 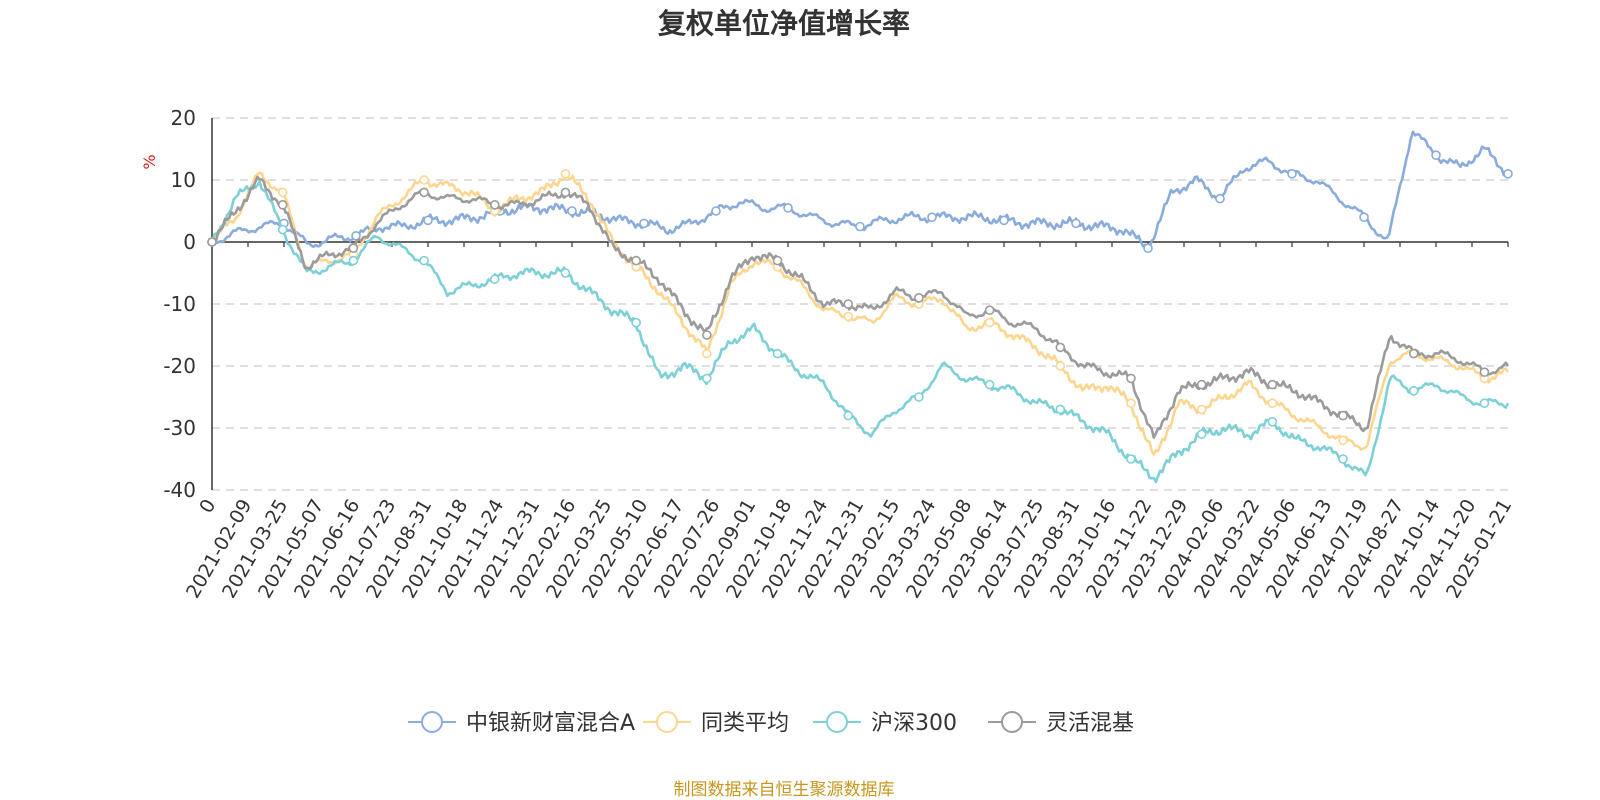 I want to click on legend-item-0: 中银新财富混合A, so click(x=521, y=723).